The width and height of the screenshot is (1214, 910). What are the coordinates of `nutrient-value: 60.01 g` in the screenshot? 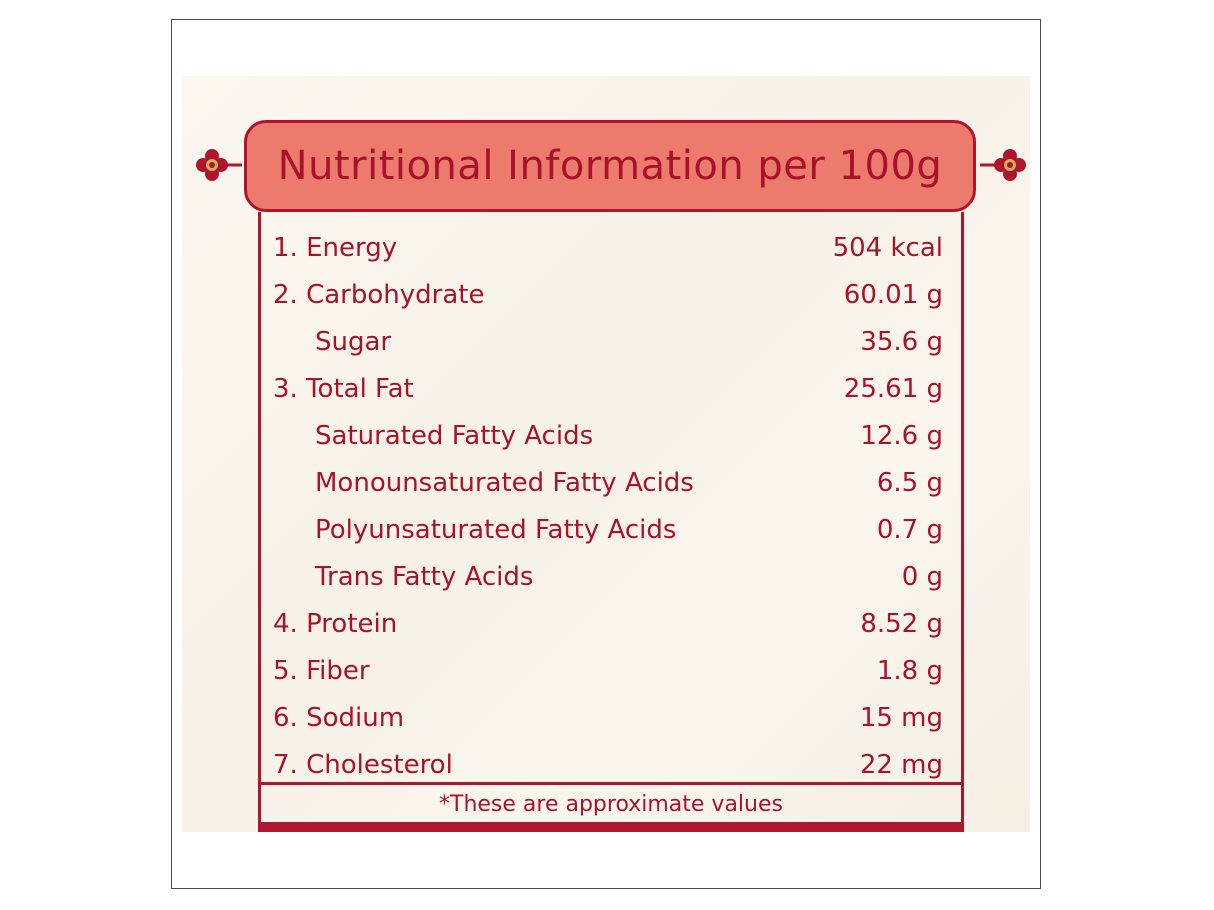 It's located at (893, 294).